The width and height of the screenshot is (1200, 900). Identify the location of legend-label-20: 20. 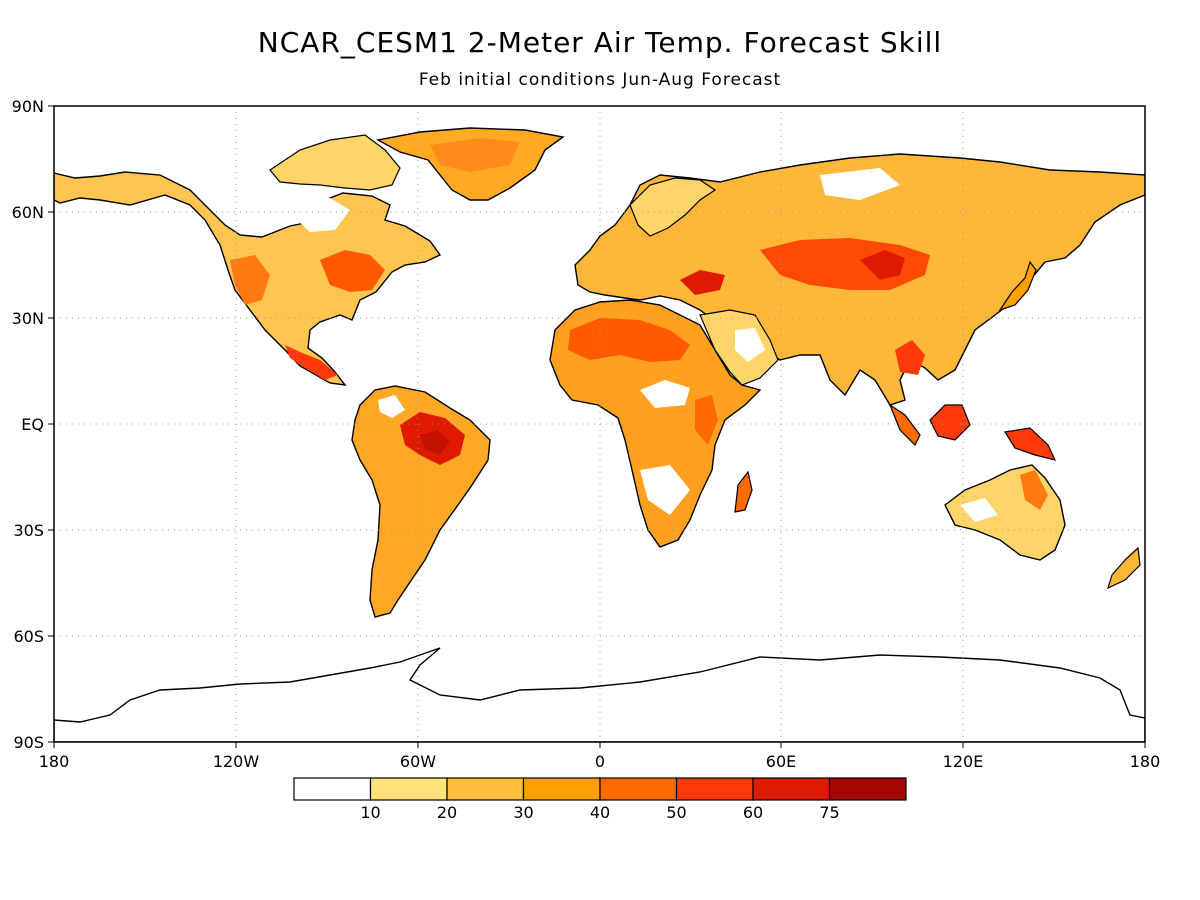
(447, 812).